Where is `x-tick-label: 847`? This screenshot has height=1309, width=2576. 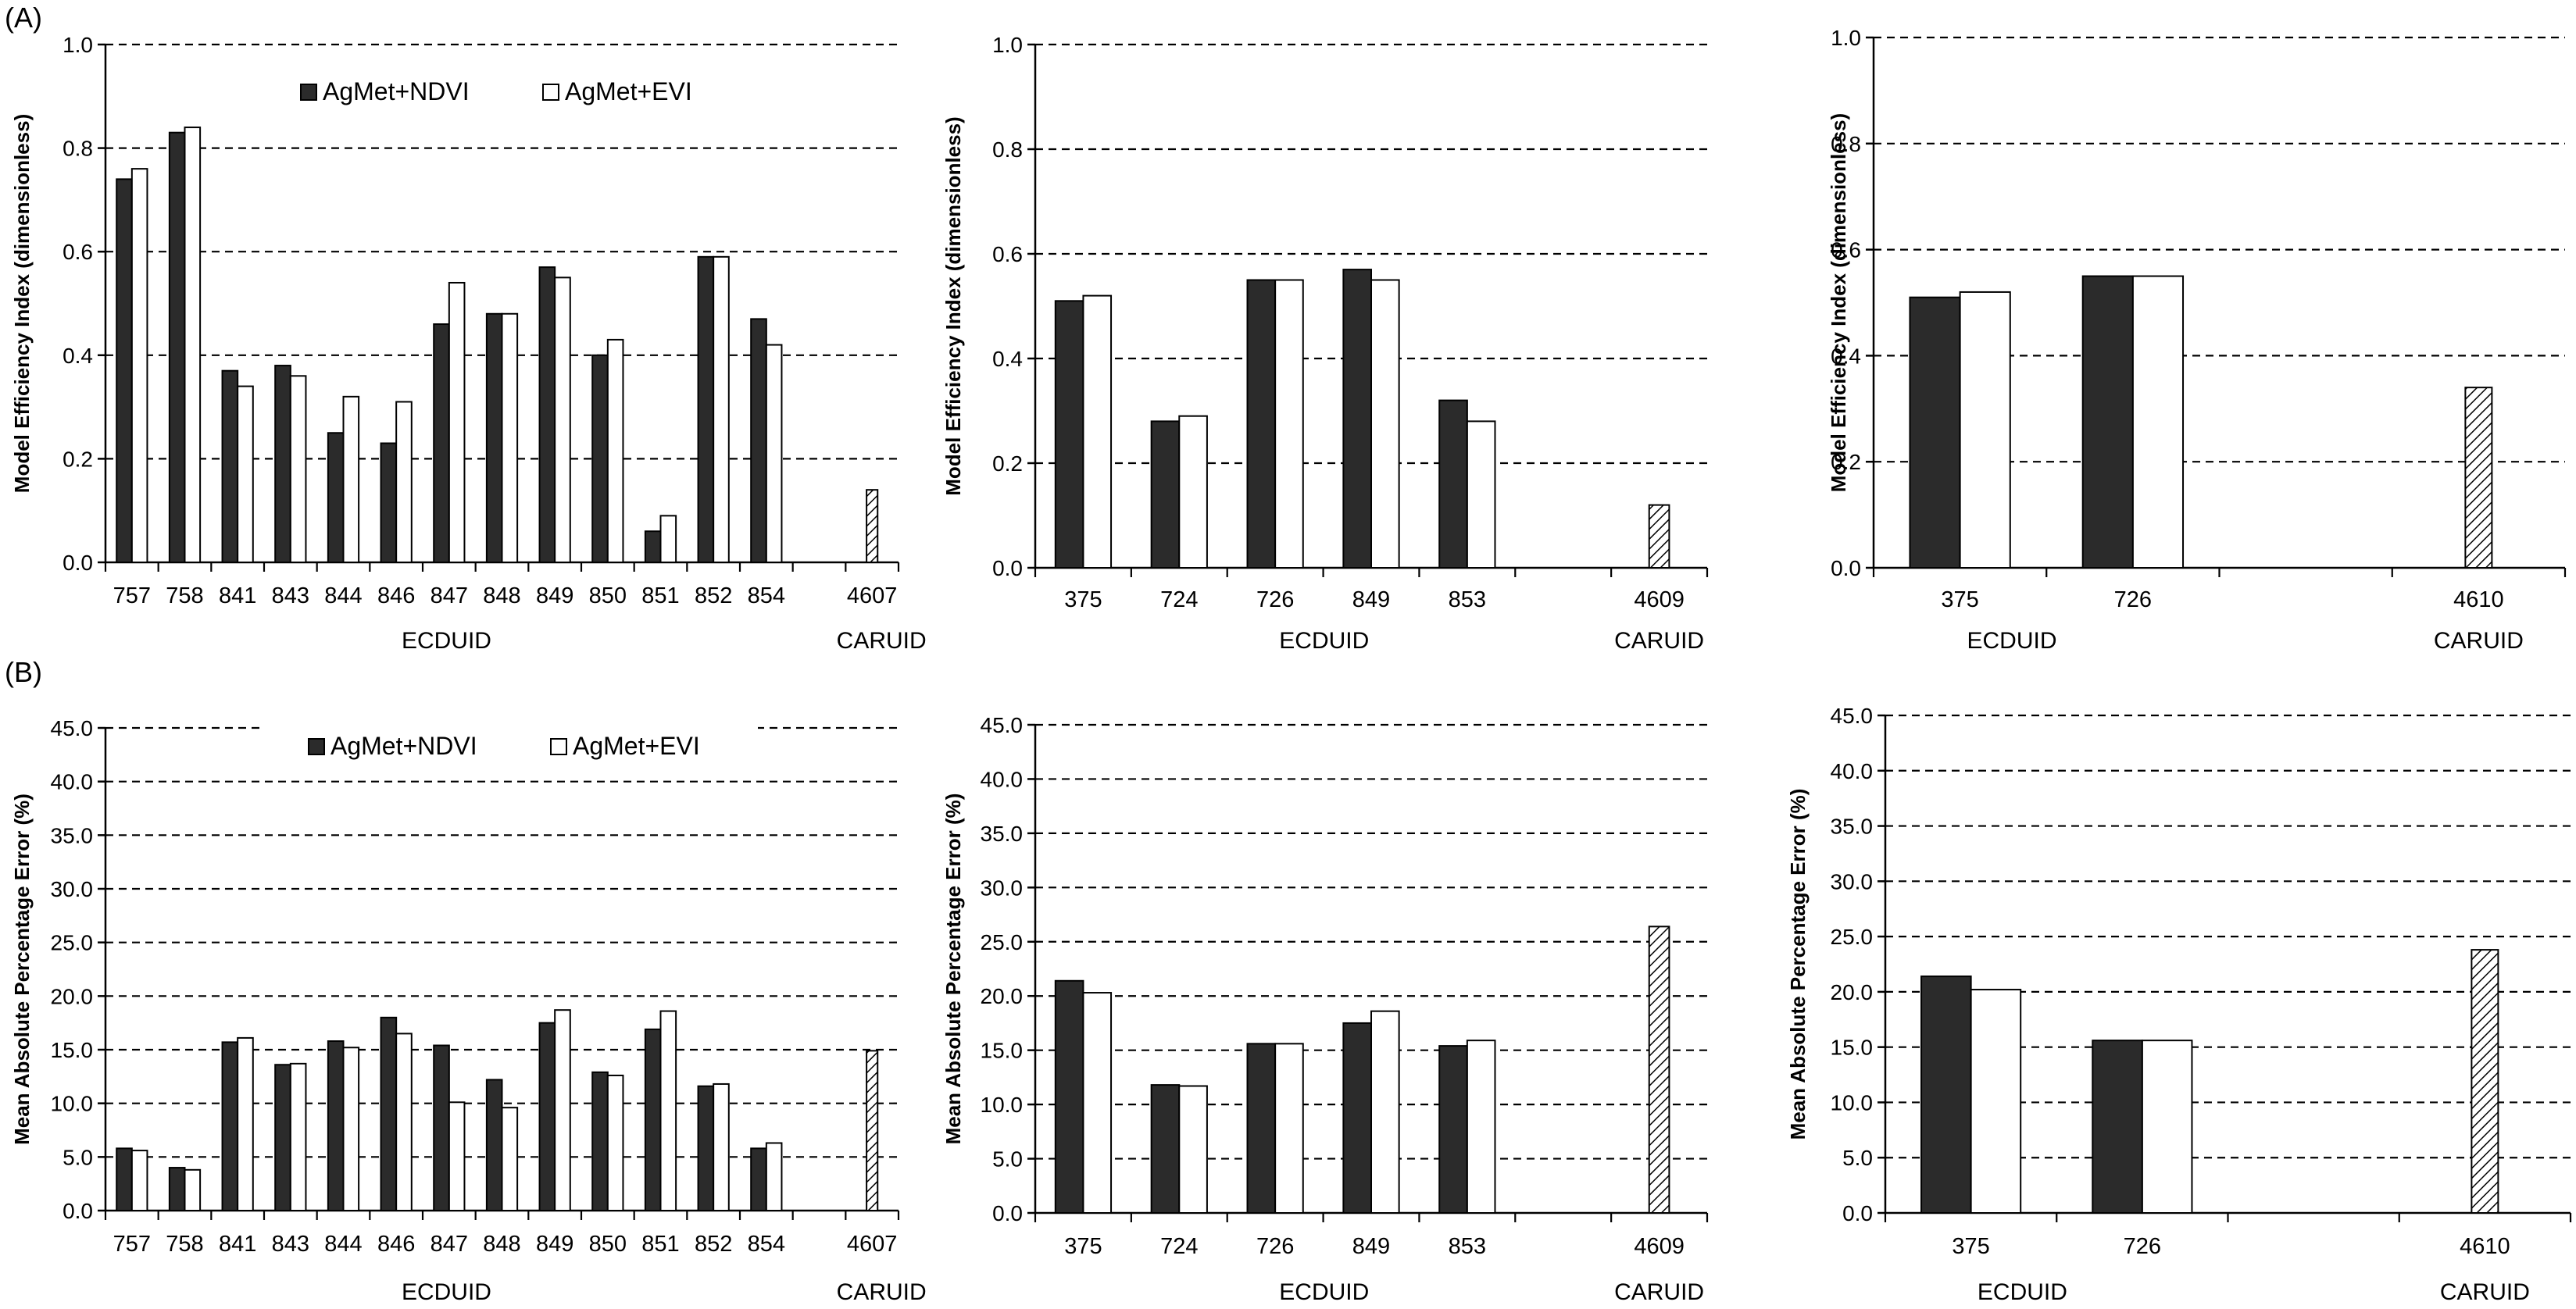 x-tick-label: 847 is located at coordinates (450, 595).